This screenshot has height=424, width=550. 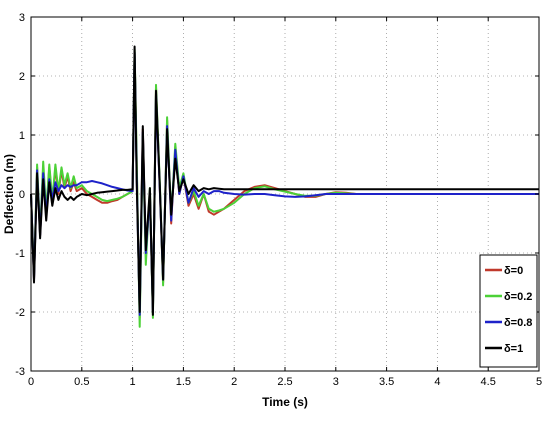 What do you see at coordinates (336, 382) in the screenshot?
I see `x-tick-label: 3` at bounding box center [336, 382].